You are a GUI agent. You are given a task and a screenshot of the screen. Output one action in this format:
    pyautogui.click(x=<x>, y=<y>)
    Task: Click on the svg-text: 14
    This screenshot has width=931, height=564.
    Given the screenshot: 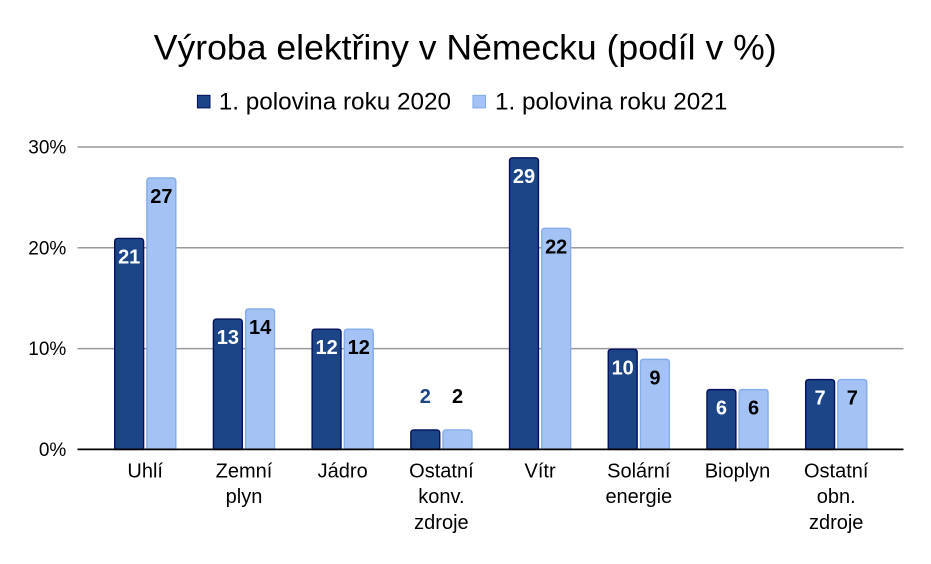 What is the action you would take?
    pyautogui.click(x=260, y=328)
    